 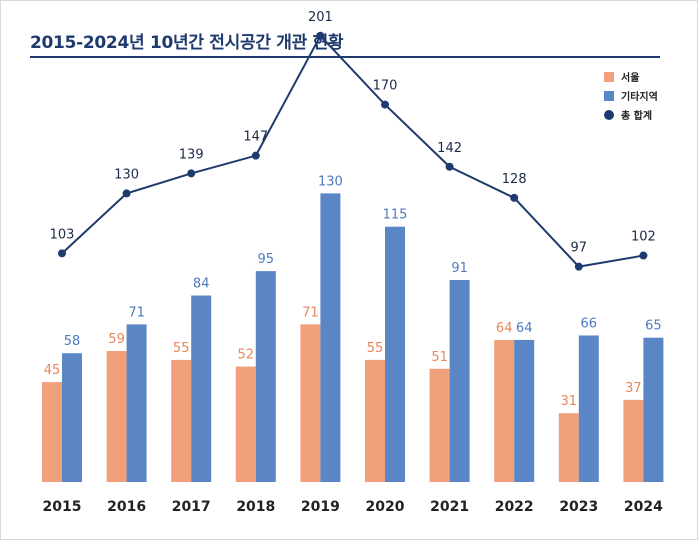 I want to click on bar-seoul-2021, so click(x=439, y=425).